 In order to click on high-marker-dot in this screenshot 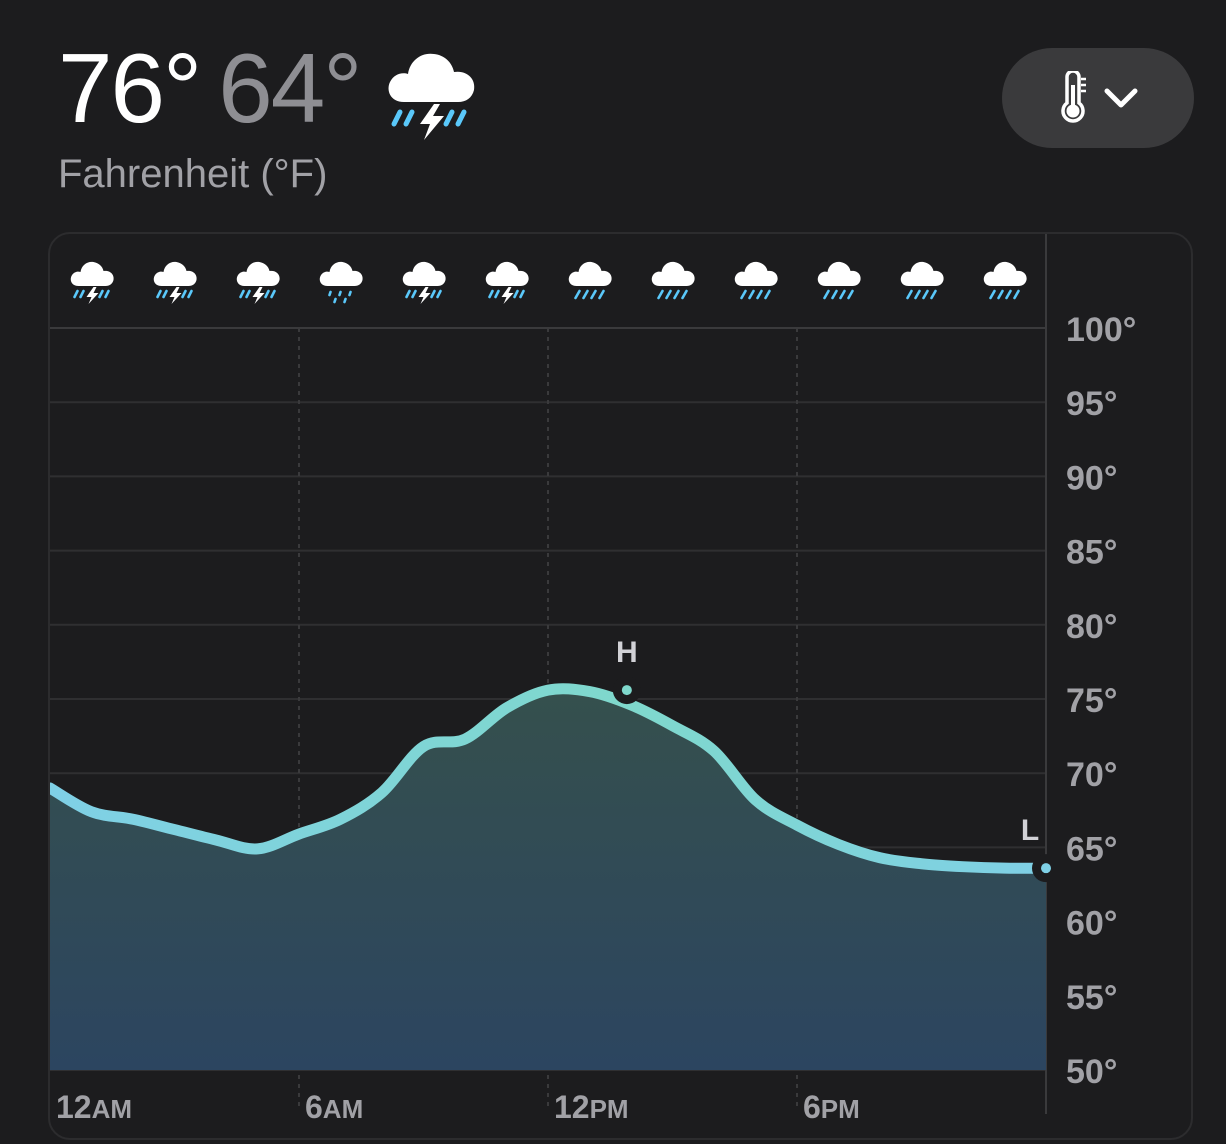, I will do `click(626, 690)`.